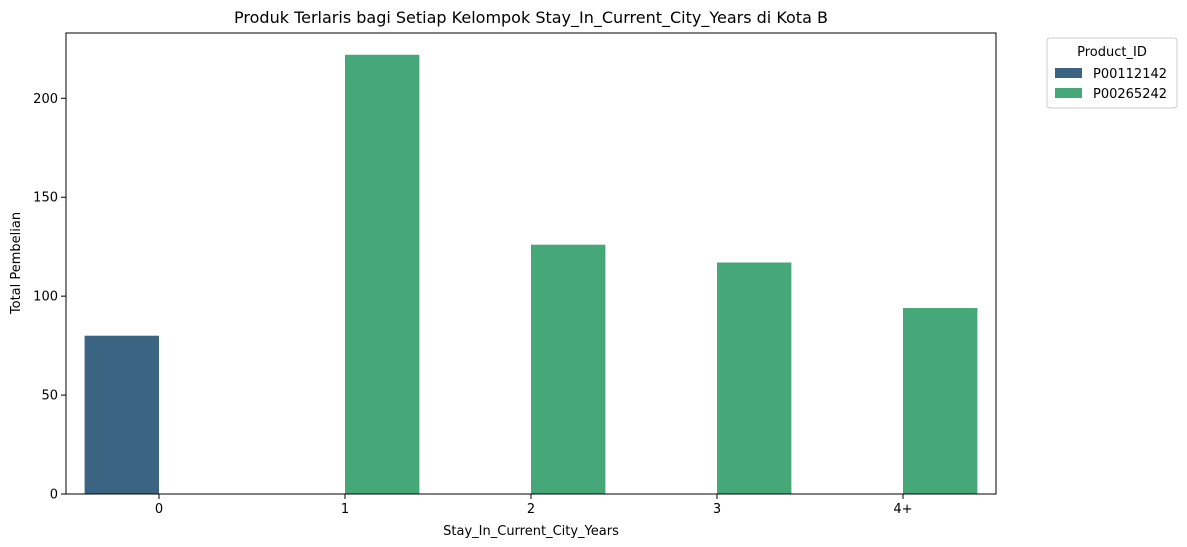 The width and height of the screenshot is (1187, 547). Describe the element at coordinates (49, 396) in the screenshot. I see `y-tick-label: 50` at that location.